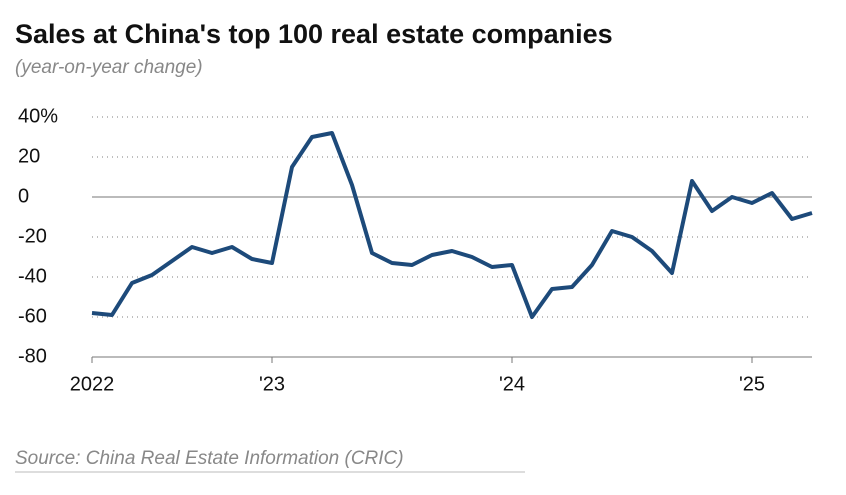 The image size is (846, 495). I want to click on y-tick-label: 0, so click(23, 196).